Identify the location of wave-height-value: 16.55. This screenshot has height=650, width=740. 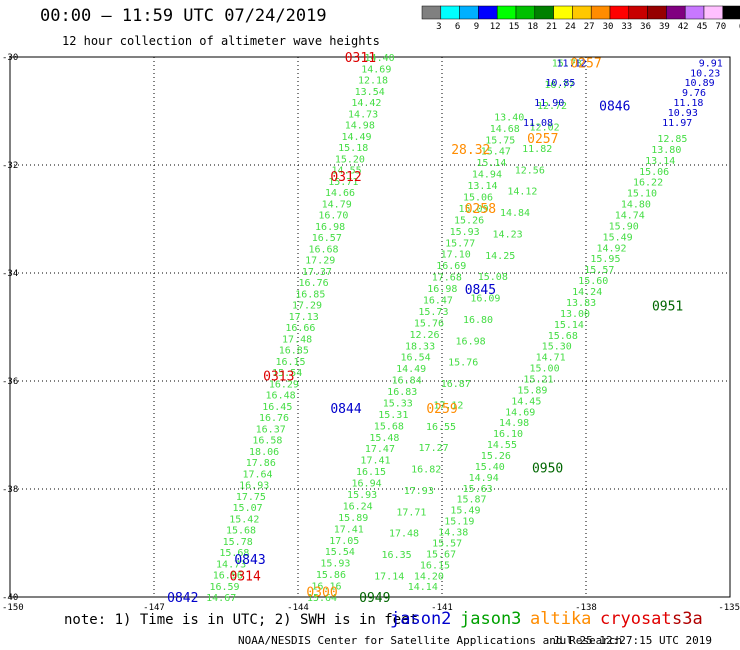
(441, 427).